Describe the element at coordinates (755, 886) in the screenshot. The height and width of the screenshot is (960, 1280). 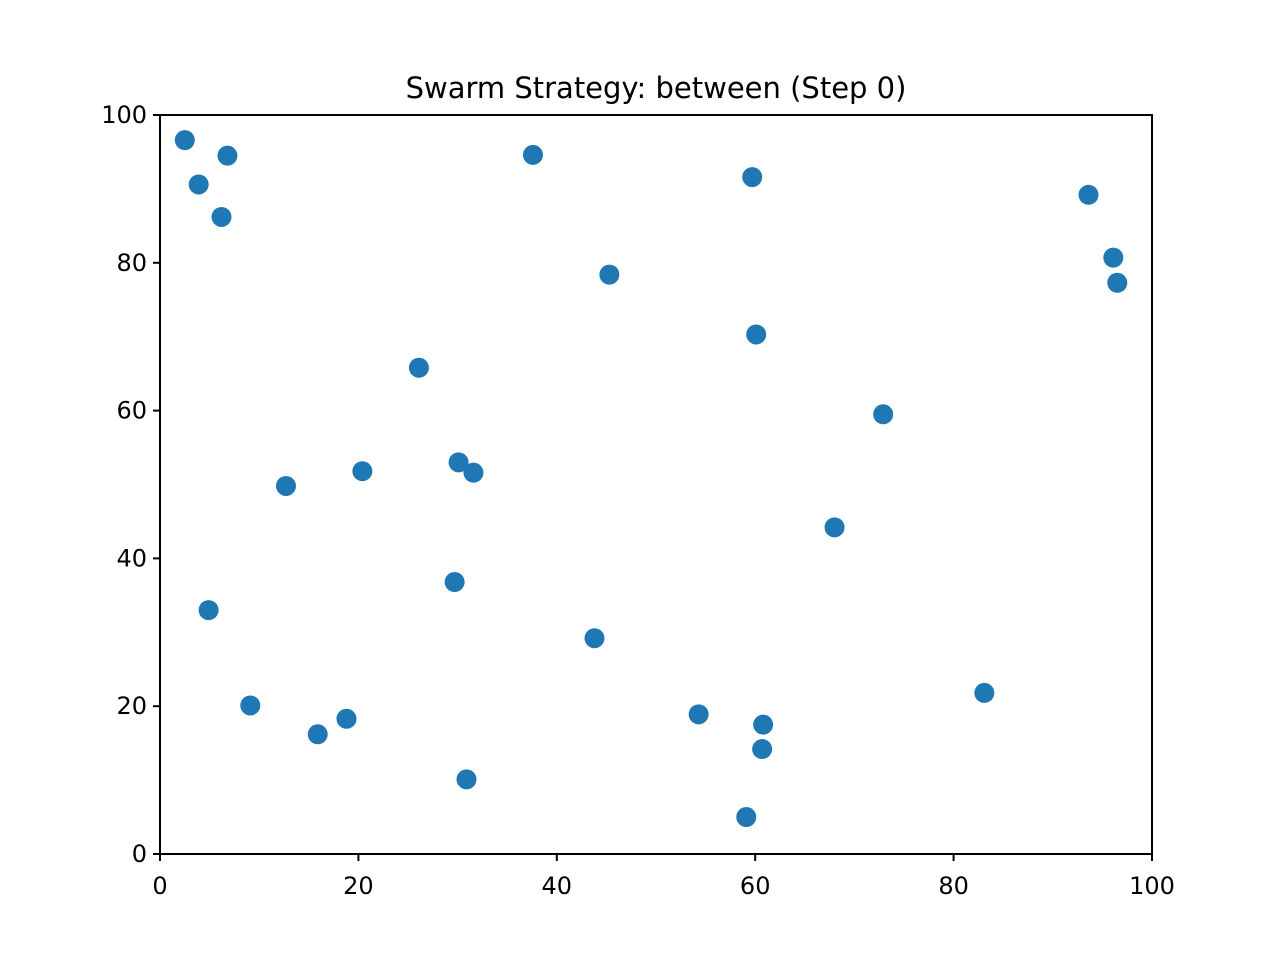
I see `x-tick-label: 60` at that location.